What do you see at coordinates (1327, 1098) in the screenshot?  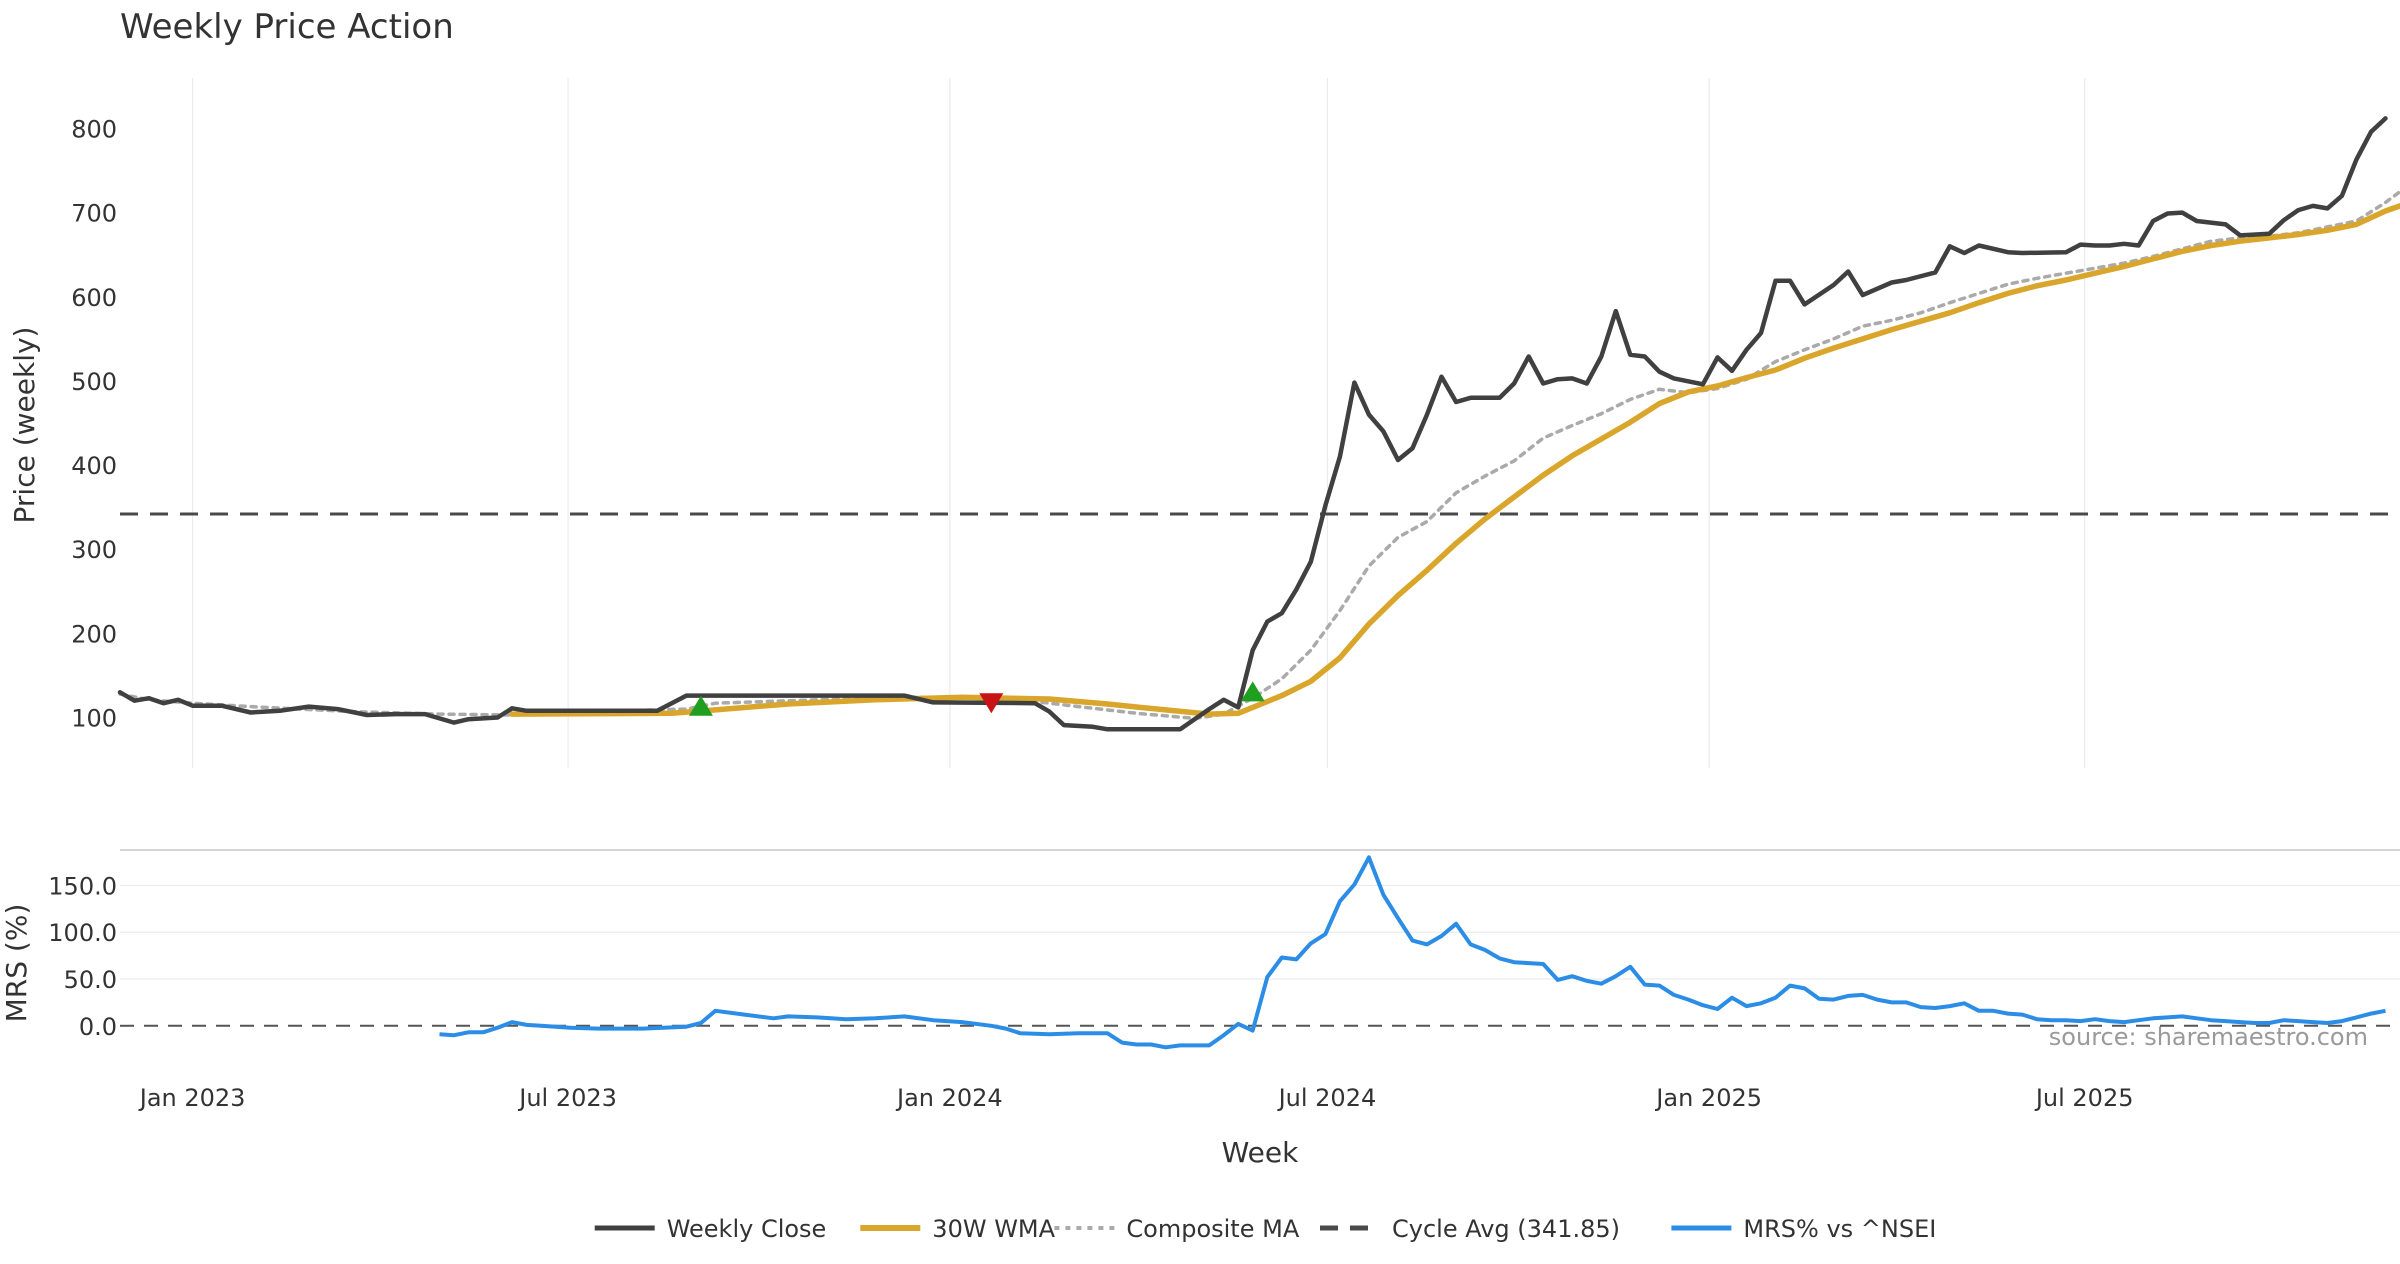 I see `x-tick-label: Jul 2024` at bounding box center [1327, 1098].